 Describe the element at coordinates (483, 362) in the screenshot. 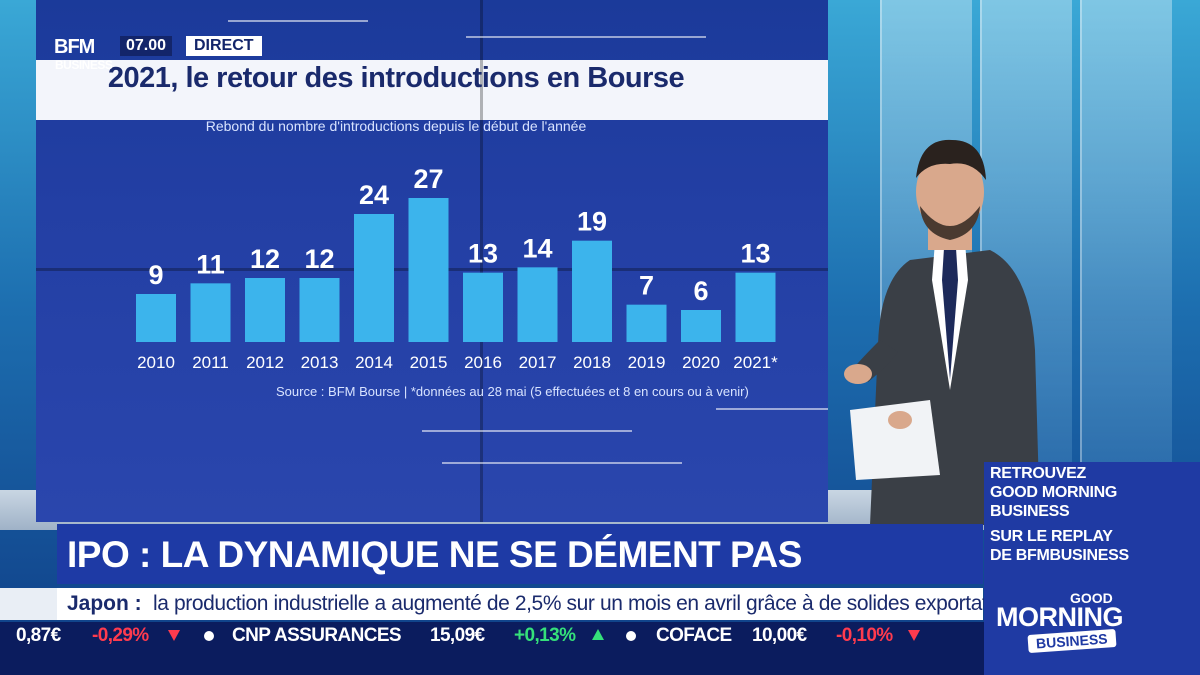

I see `x-tick-label: 2016` at that location.